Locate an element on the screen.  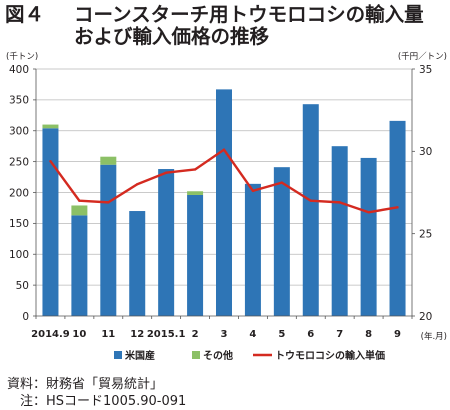
x-tick-label: 2014.9 is located at coordinates (50, 334).